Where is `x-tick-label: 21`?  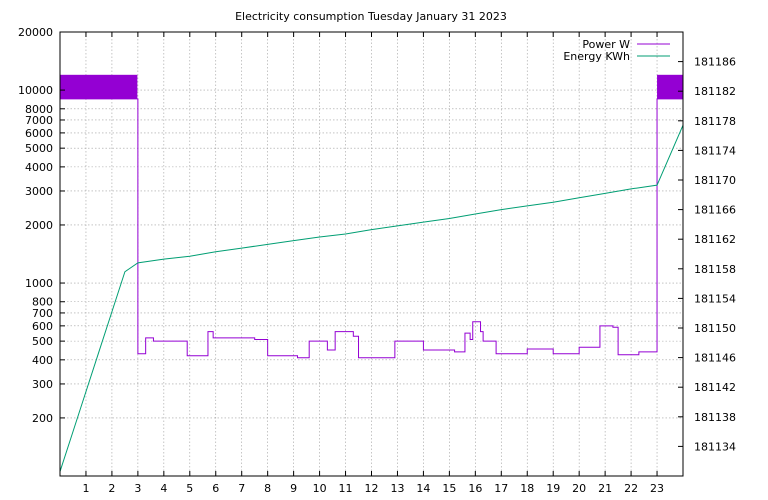
x-tick-label: 21 is located at coordinates (605, 488).